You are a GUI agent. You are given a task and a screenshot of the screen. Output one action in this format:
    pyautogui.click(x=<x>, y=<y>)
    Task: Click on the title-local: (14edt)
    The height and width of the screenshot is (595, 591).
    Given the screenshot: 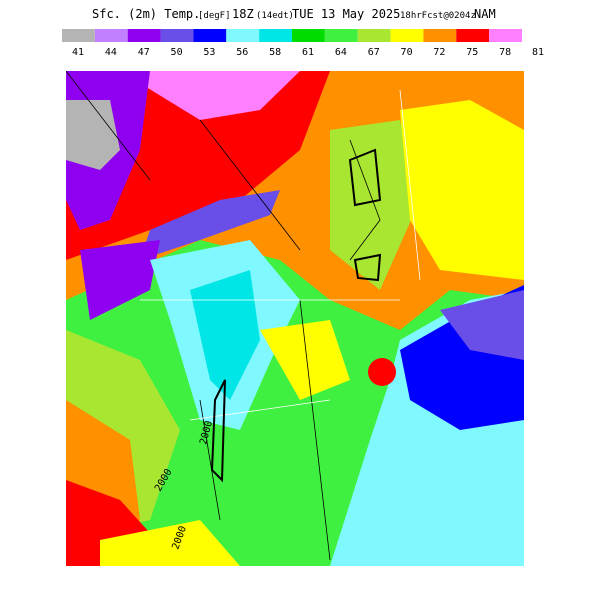 What is the action you would take?
    pyautogui.click(x=275, y=16)
    